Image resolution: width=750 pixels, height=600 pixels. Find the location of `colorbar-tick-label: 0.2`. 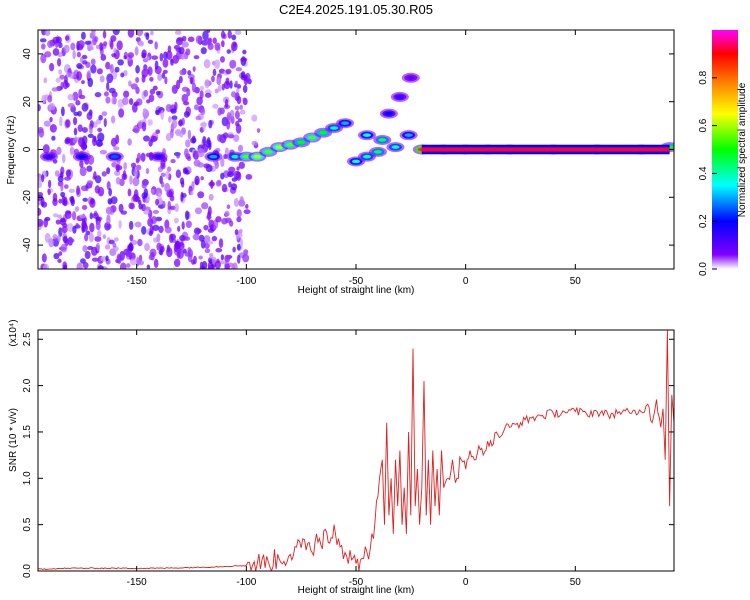

colorbar-tick-label: 0.2 is located at coordinates (703, 221).